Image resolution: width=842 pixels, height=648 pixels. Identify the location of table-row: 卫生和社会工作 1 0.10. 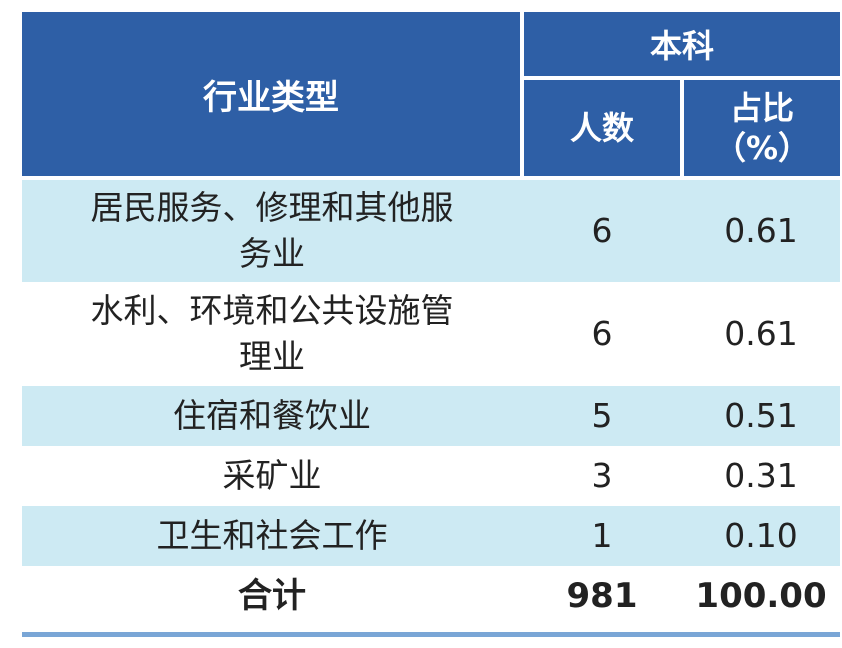
(431, 536).